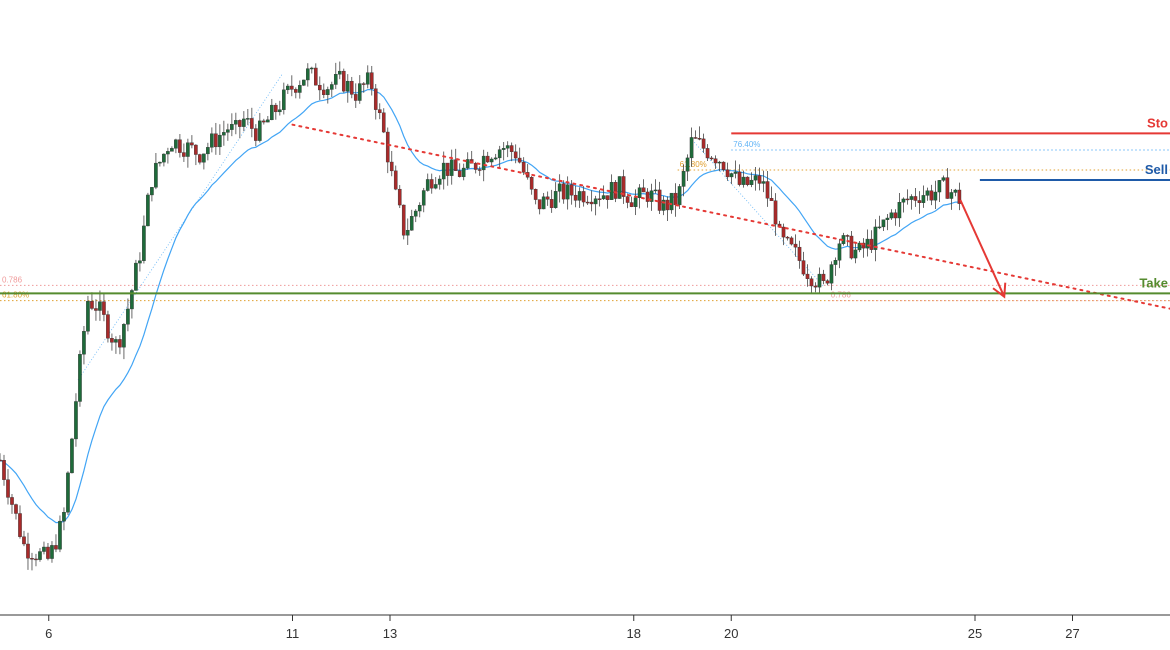 This screenshot has width=1170, height=650. I want to click on fib-level-label: 0.786, so click(841, 295).